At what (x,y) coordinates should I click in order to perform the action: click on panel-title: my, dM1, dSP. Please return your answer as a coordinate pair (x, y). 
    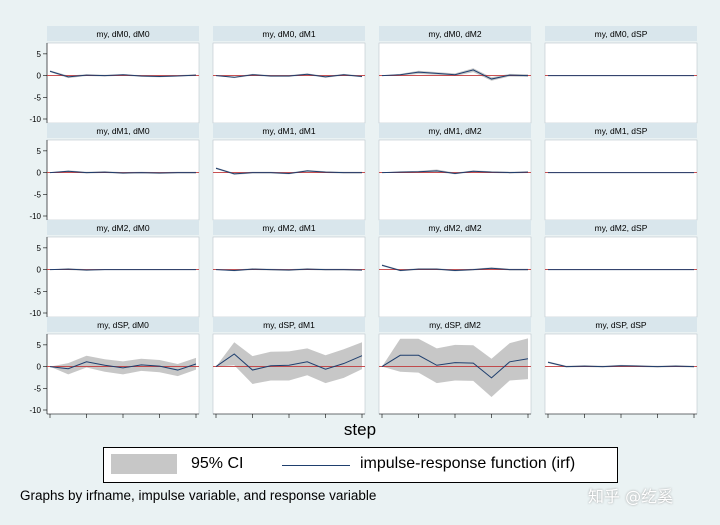
    Looking at the image, I should click on (621, 131).